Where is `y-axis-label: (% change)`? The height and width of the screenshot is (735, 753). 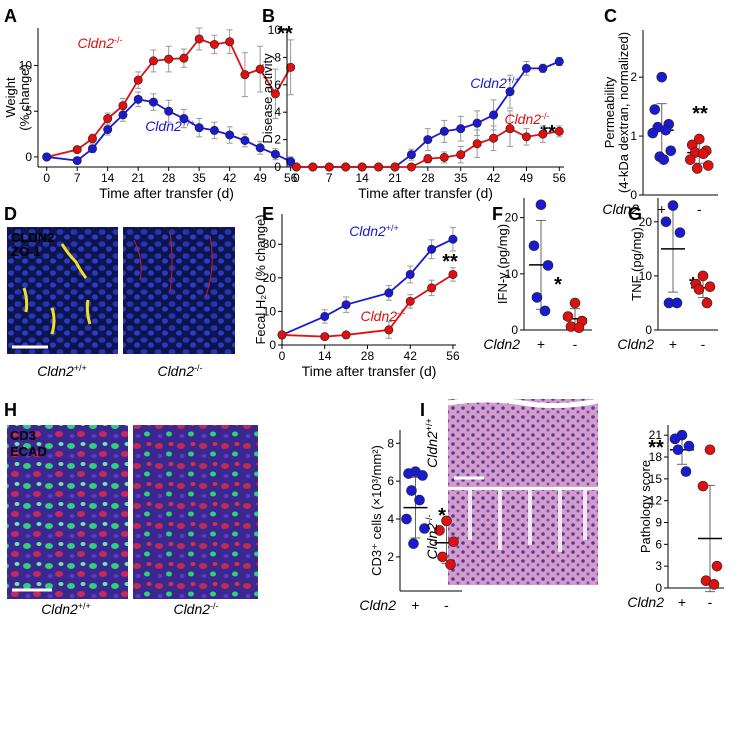
y-axis-label: (% change) is located at coordinates (24, 97).